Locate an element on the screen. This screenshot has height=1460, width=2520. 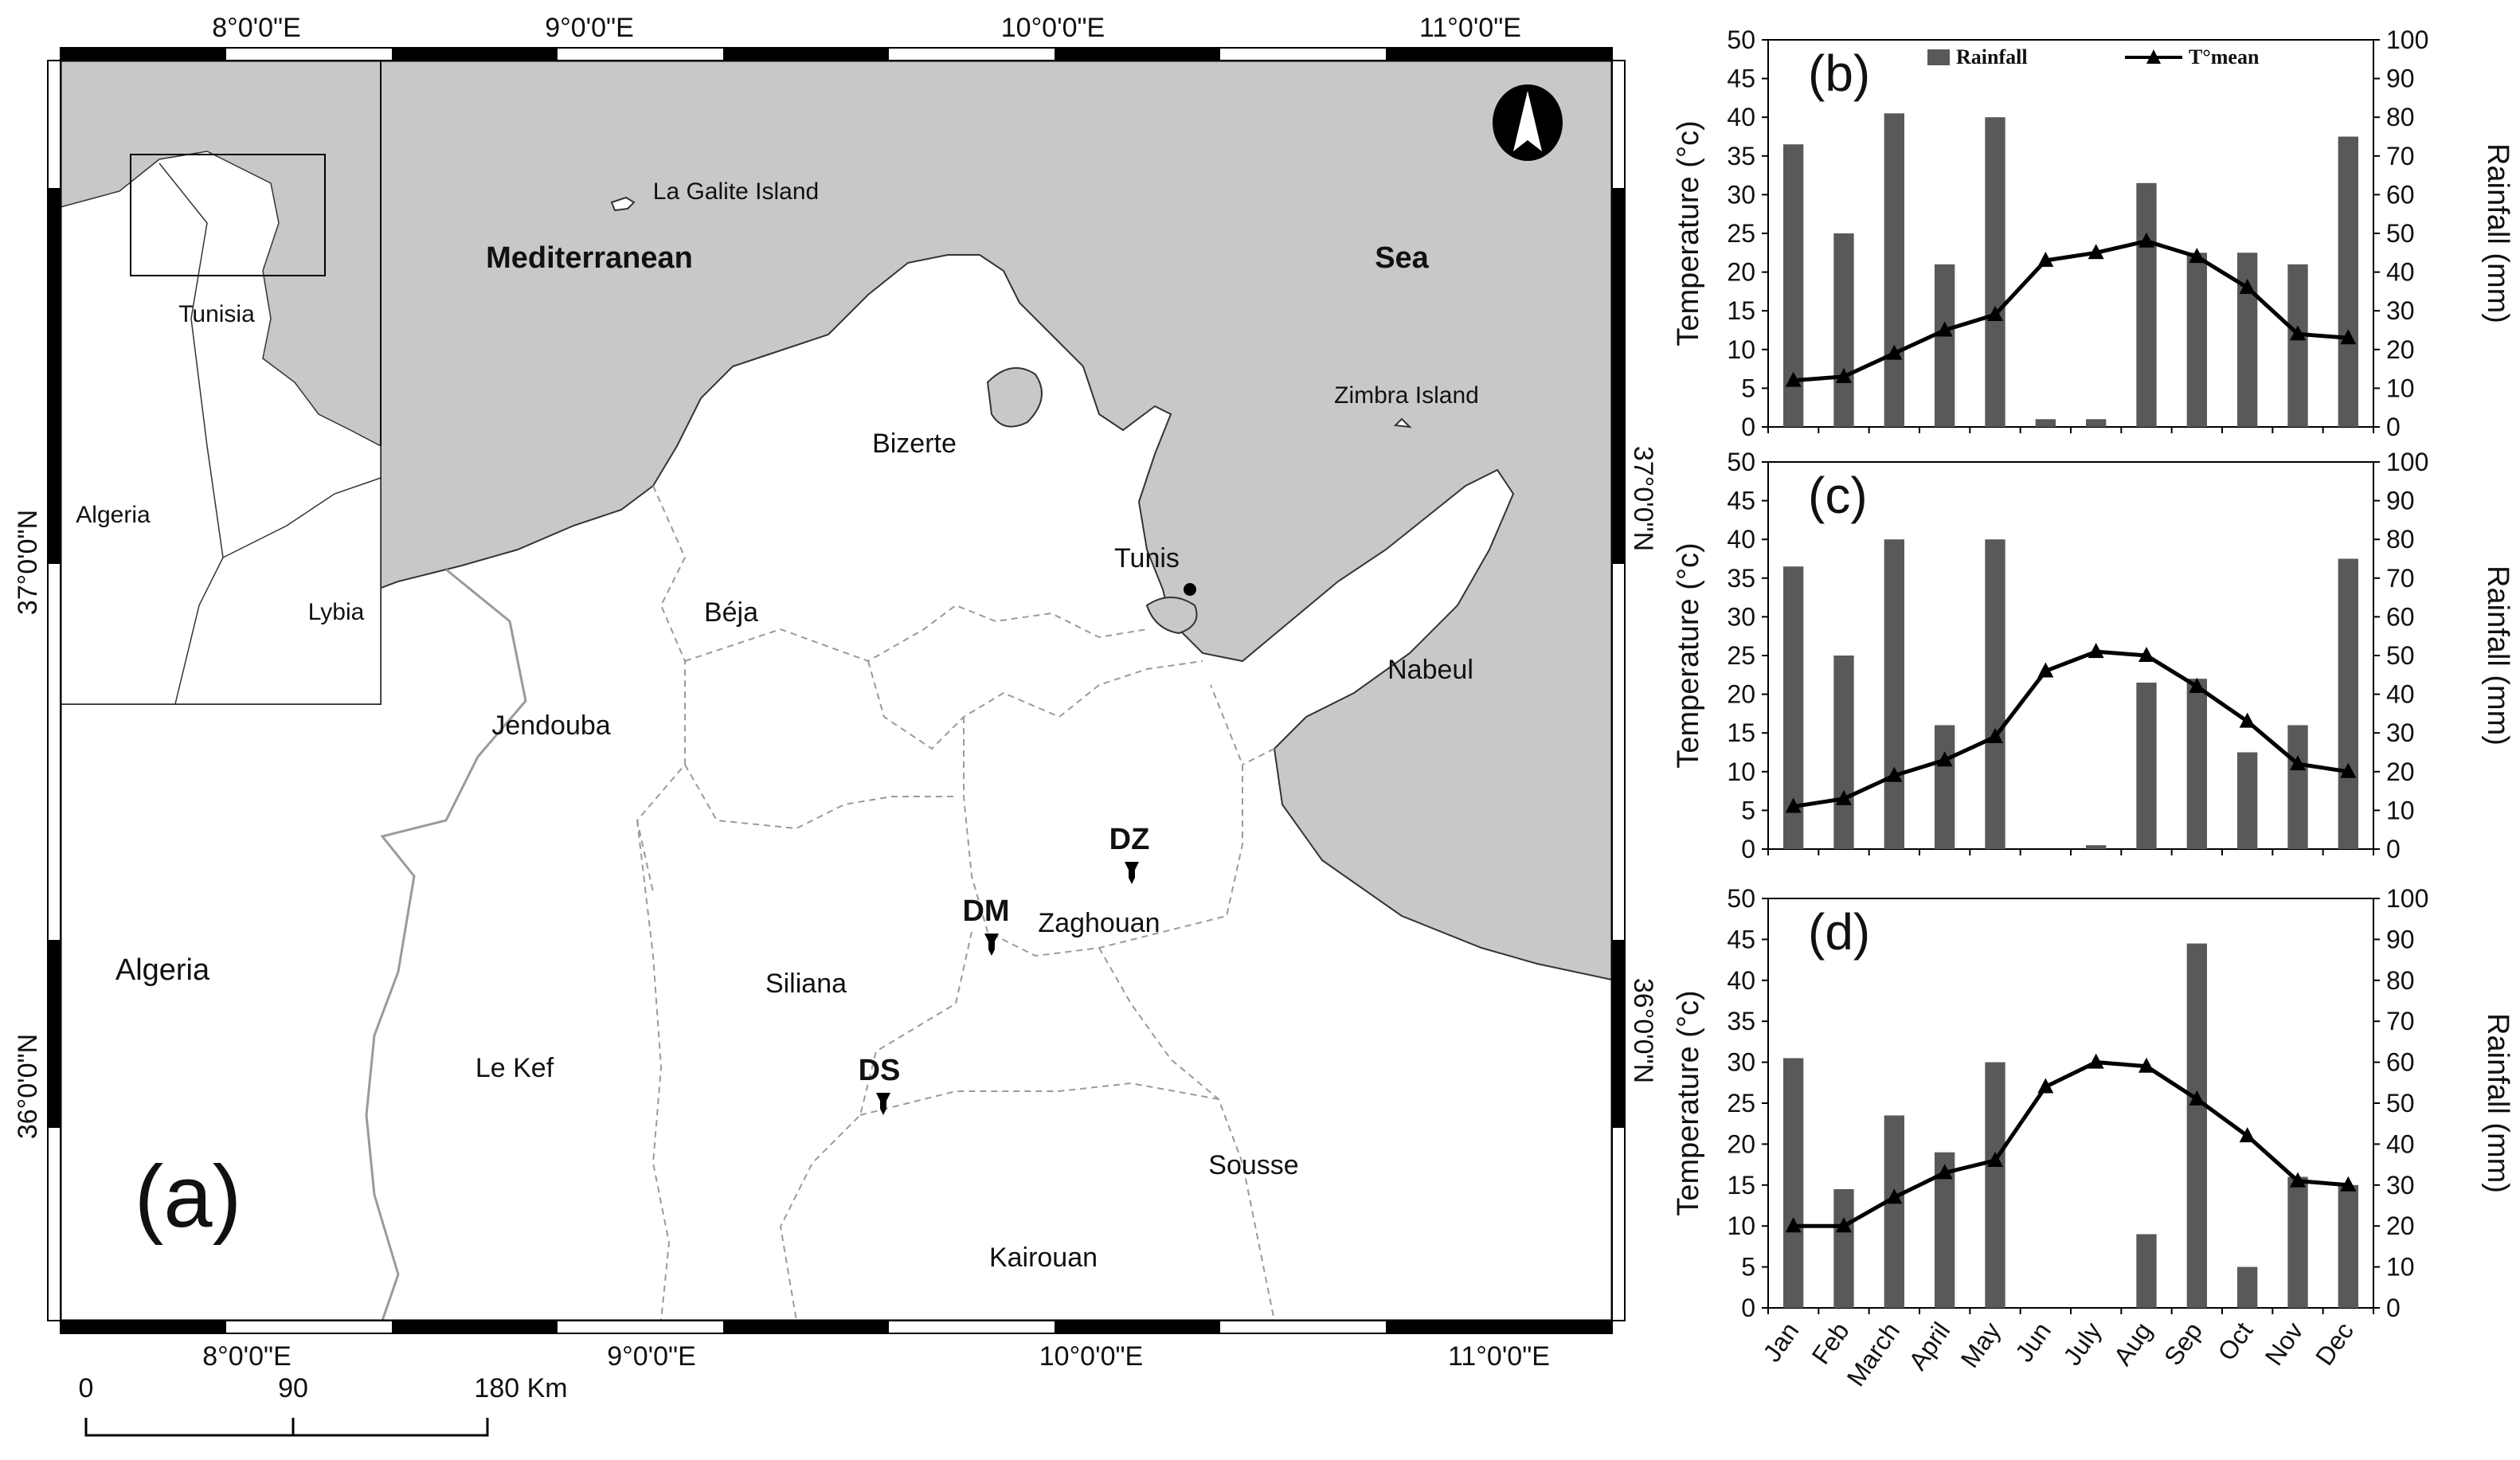
site-marker-ds is located at coordinates (883, 1104).